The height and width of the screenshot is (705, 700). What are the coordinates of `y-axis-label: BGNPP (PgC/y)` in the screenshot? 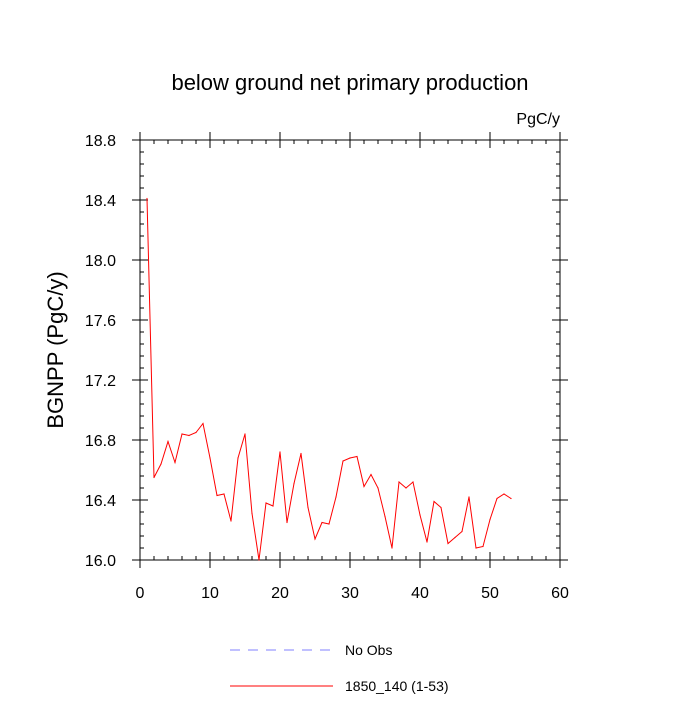 It's located at (55, 349).